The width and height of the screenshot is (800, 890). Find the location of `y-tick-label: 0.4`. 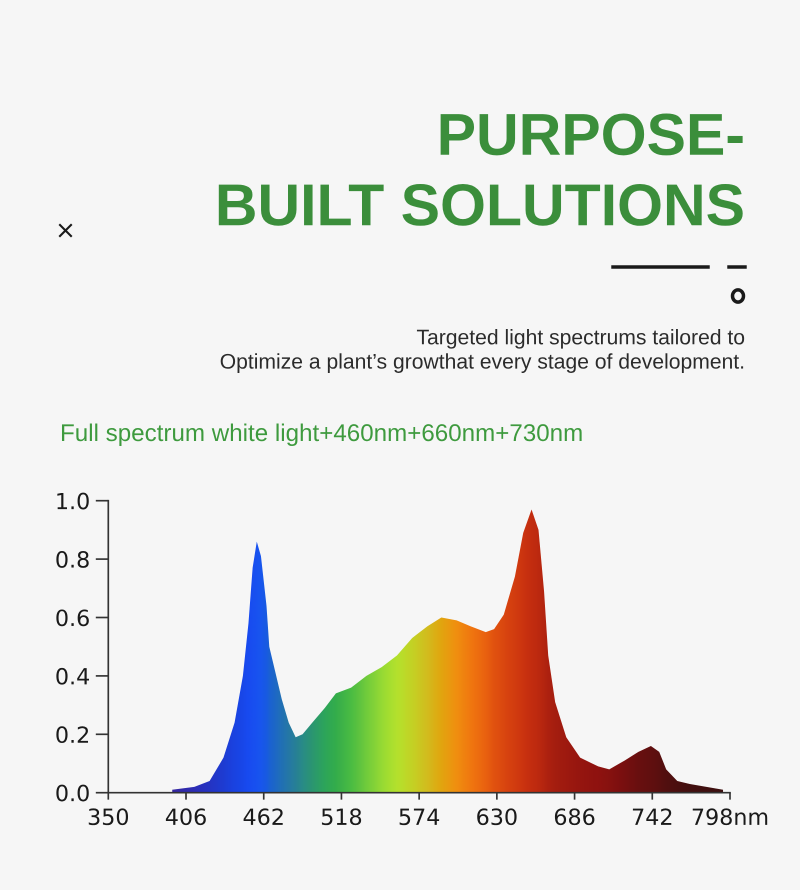

y-tick-label: 0.4 is located at coordinates (72, 676).